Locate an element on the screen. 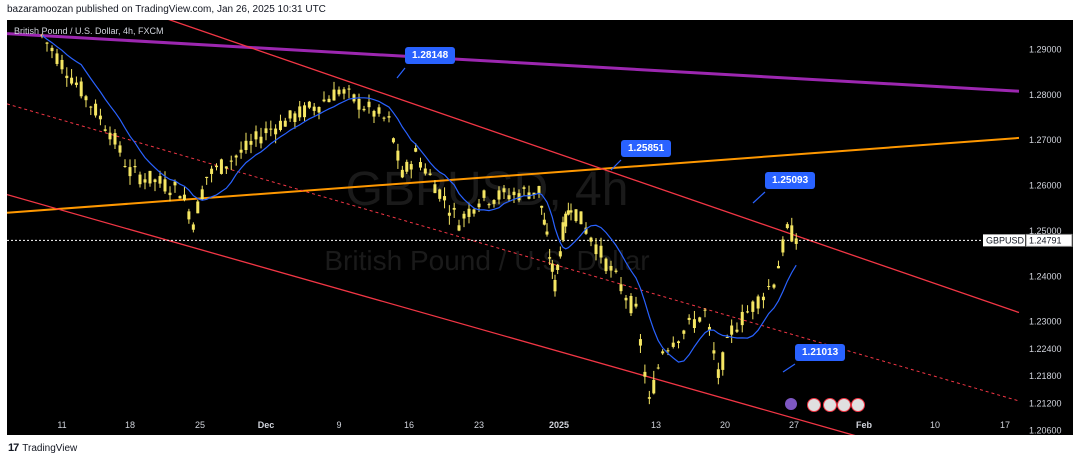  callout-label: 1.21013 is located at coordinates (820, 352).